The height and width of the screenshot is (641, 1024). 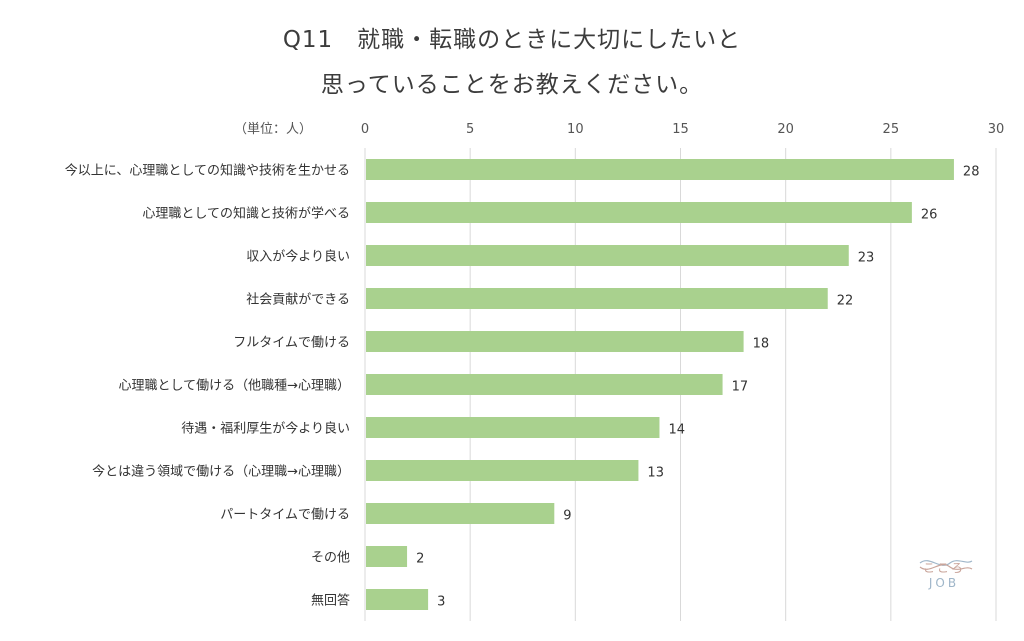 I want to click on x-tick-label: 0, so click(x=365, y=129).